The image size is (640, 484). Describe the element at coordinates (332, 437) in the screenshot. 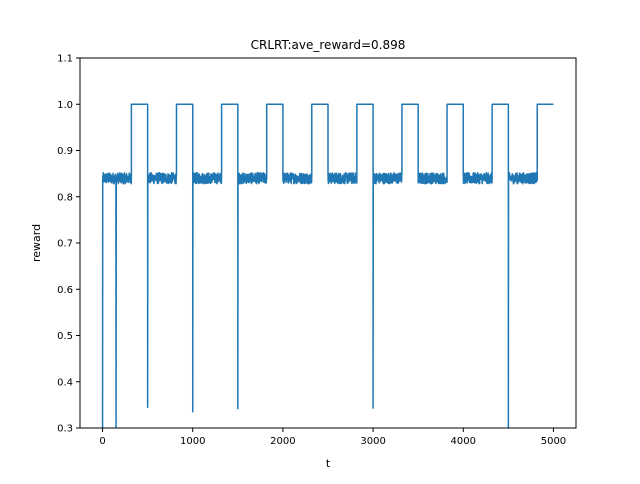

I see `x-axis-ticks: 0 1000 2000 3000 4000 5000` at that location.